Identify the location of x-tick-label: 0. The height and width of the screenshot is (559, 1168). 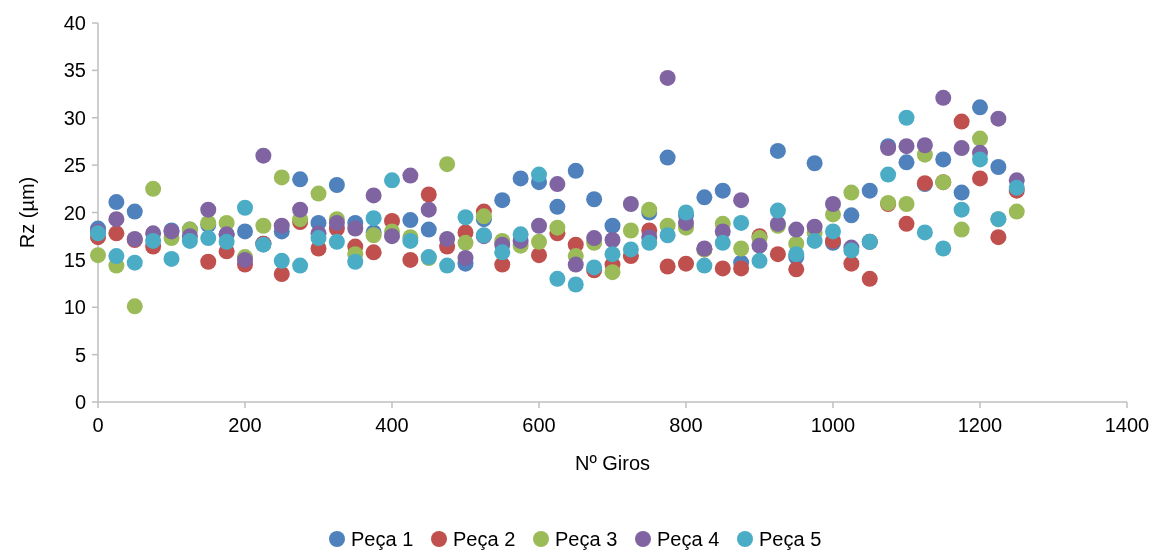
(98, 425).